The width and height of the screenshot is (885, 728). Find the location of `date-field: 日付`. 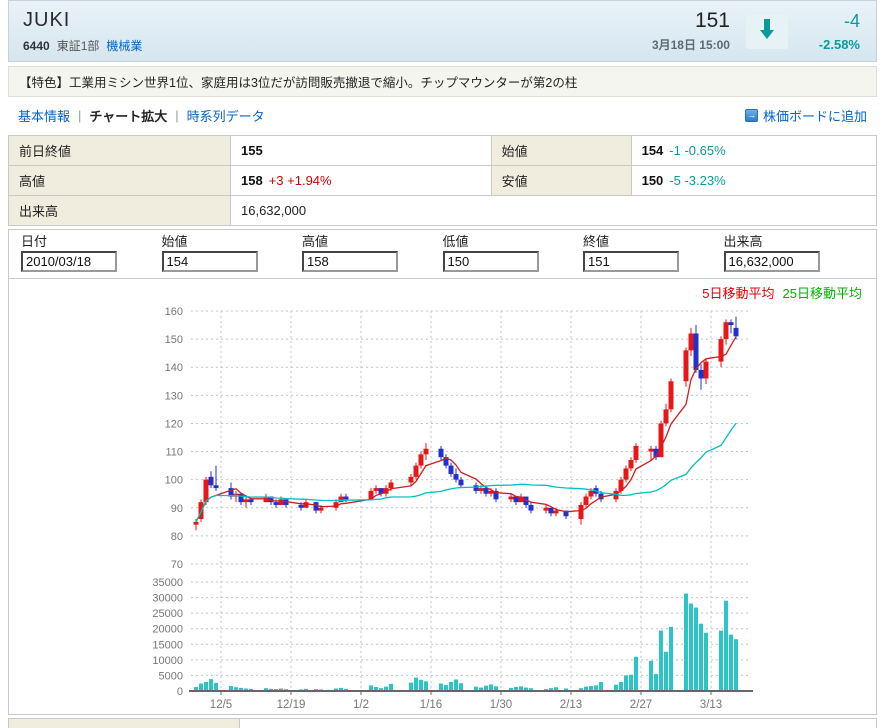

date-field: 日付 is located at coordinates (91, 253).